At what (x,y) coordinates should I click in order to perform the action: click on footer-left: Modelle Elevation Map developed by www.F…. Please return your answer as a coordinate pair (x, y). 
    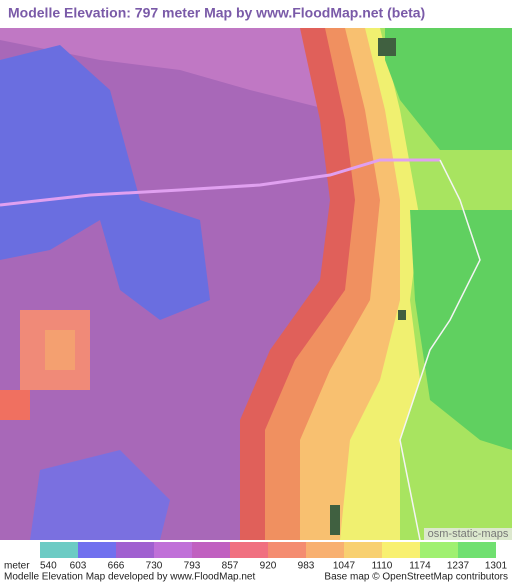
    Looking at the image, I should click on (129, 577).